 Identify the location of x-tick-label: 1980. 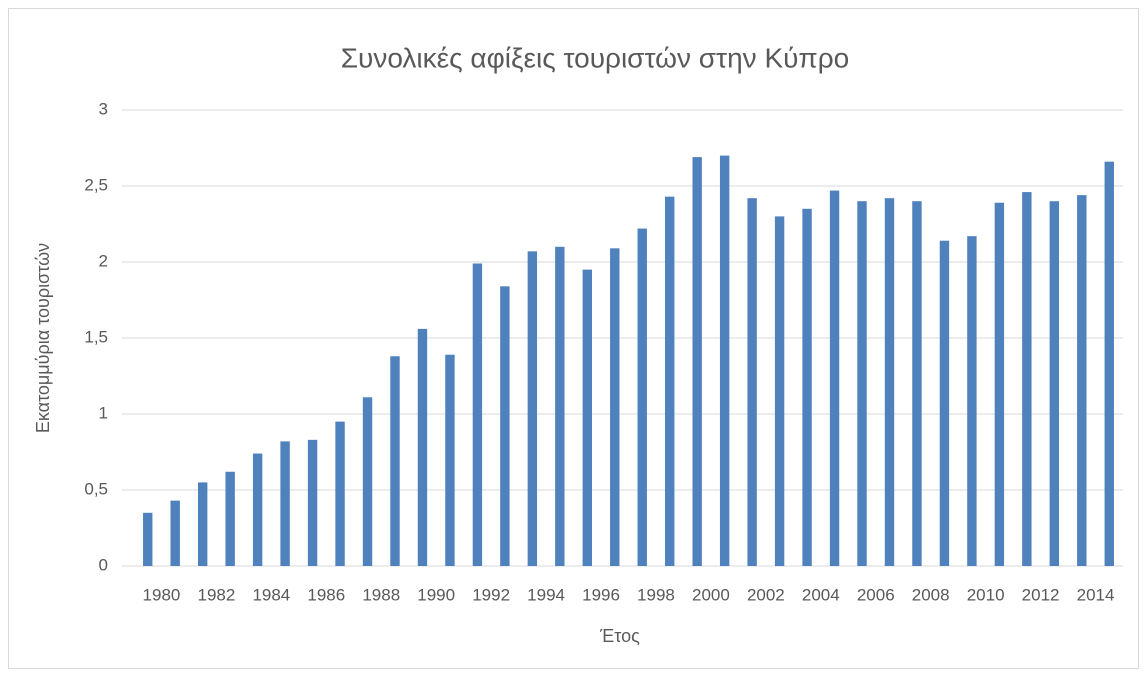
(162, 594).